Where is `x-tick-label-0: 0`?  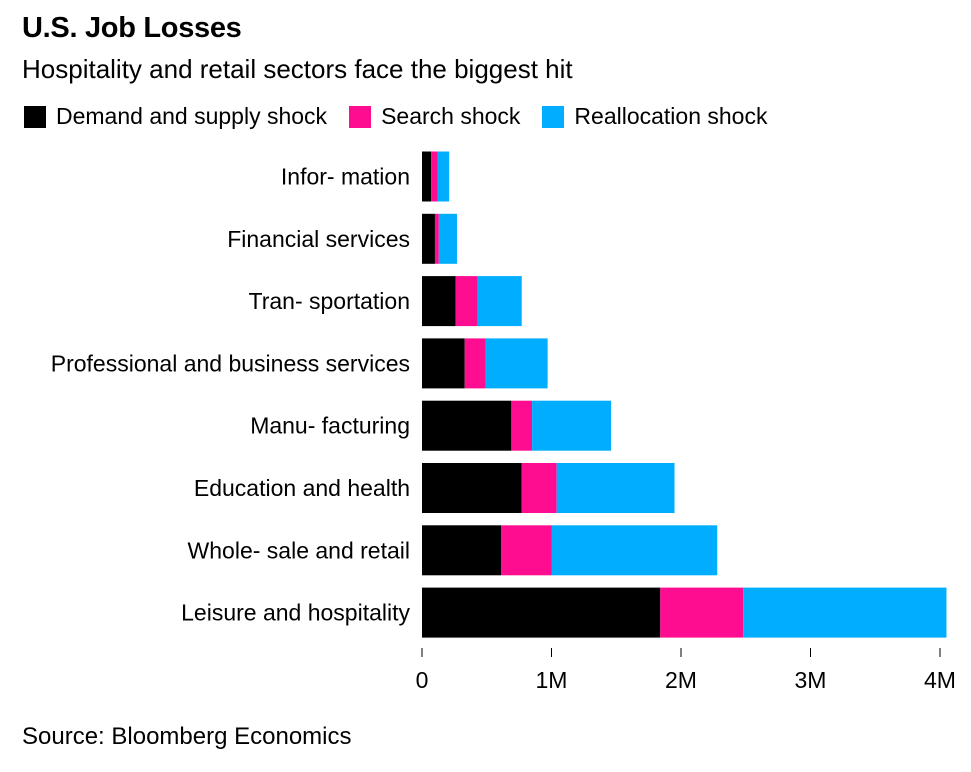 x-tick-label-0: 0 is located at coordinates (422, 680).